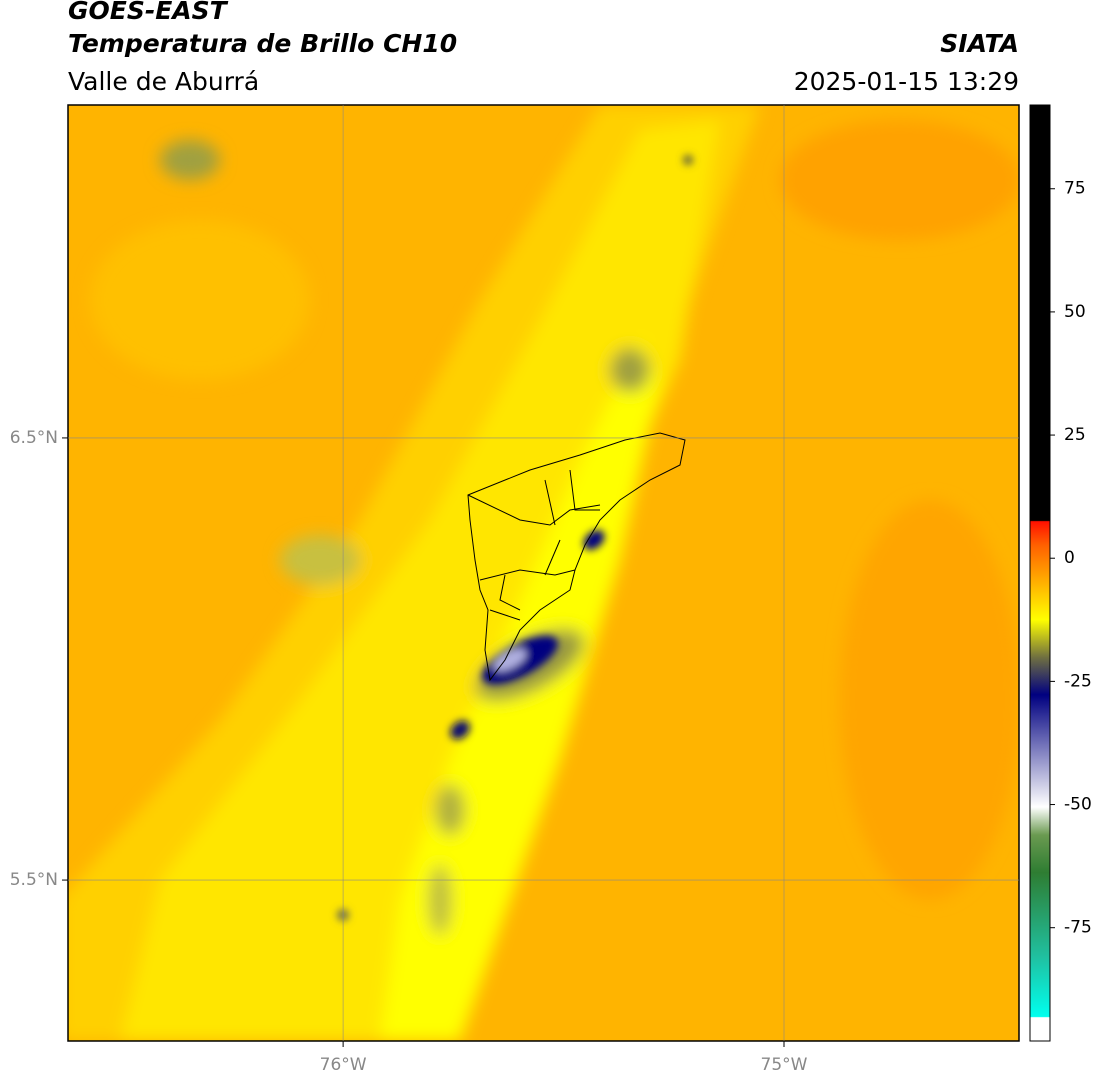  Describe the element at coordinates (1069, 558) in the screenshot. I see `colorbar-tick-label: 0` at that location.